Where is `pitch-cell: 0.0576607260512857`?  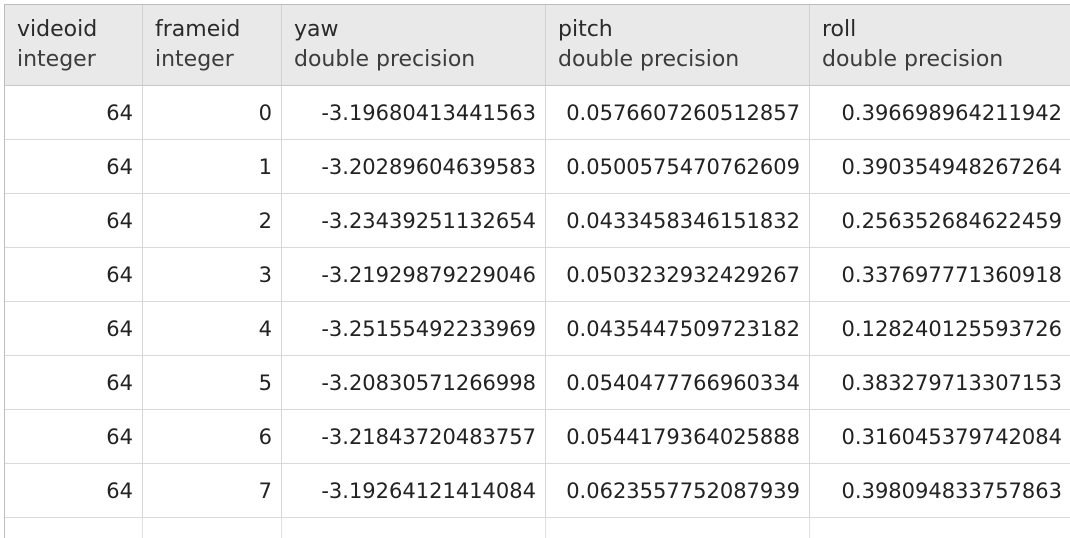
pitch-cell: 0.0576607260512857 is located at coordinates (678, 112).